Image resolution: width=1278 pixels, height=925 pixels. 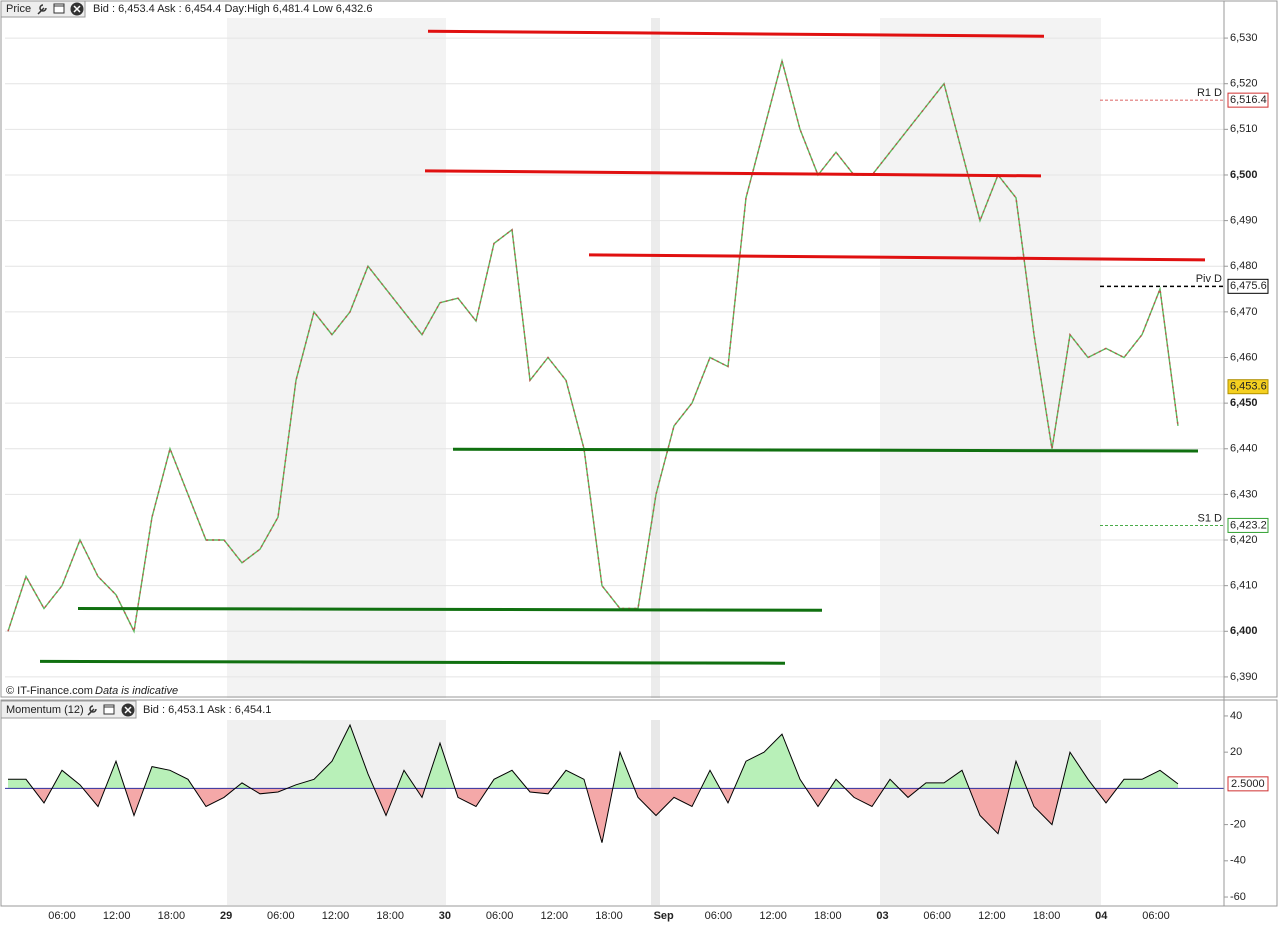 I want to click on y-tick-label: 6,390, so click(x=1244, y=677).